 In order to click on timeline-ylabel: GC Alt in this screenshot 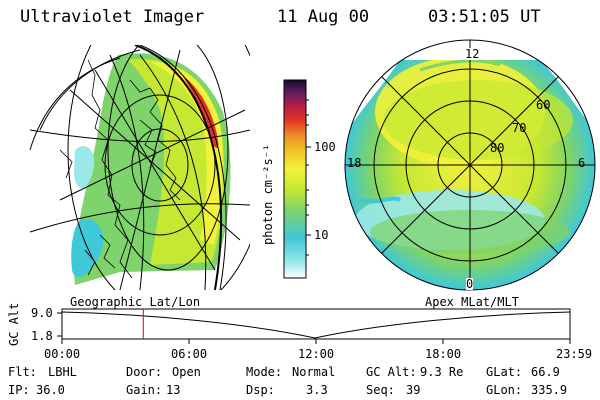, I will do `click(14, 324)`.